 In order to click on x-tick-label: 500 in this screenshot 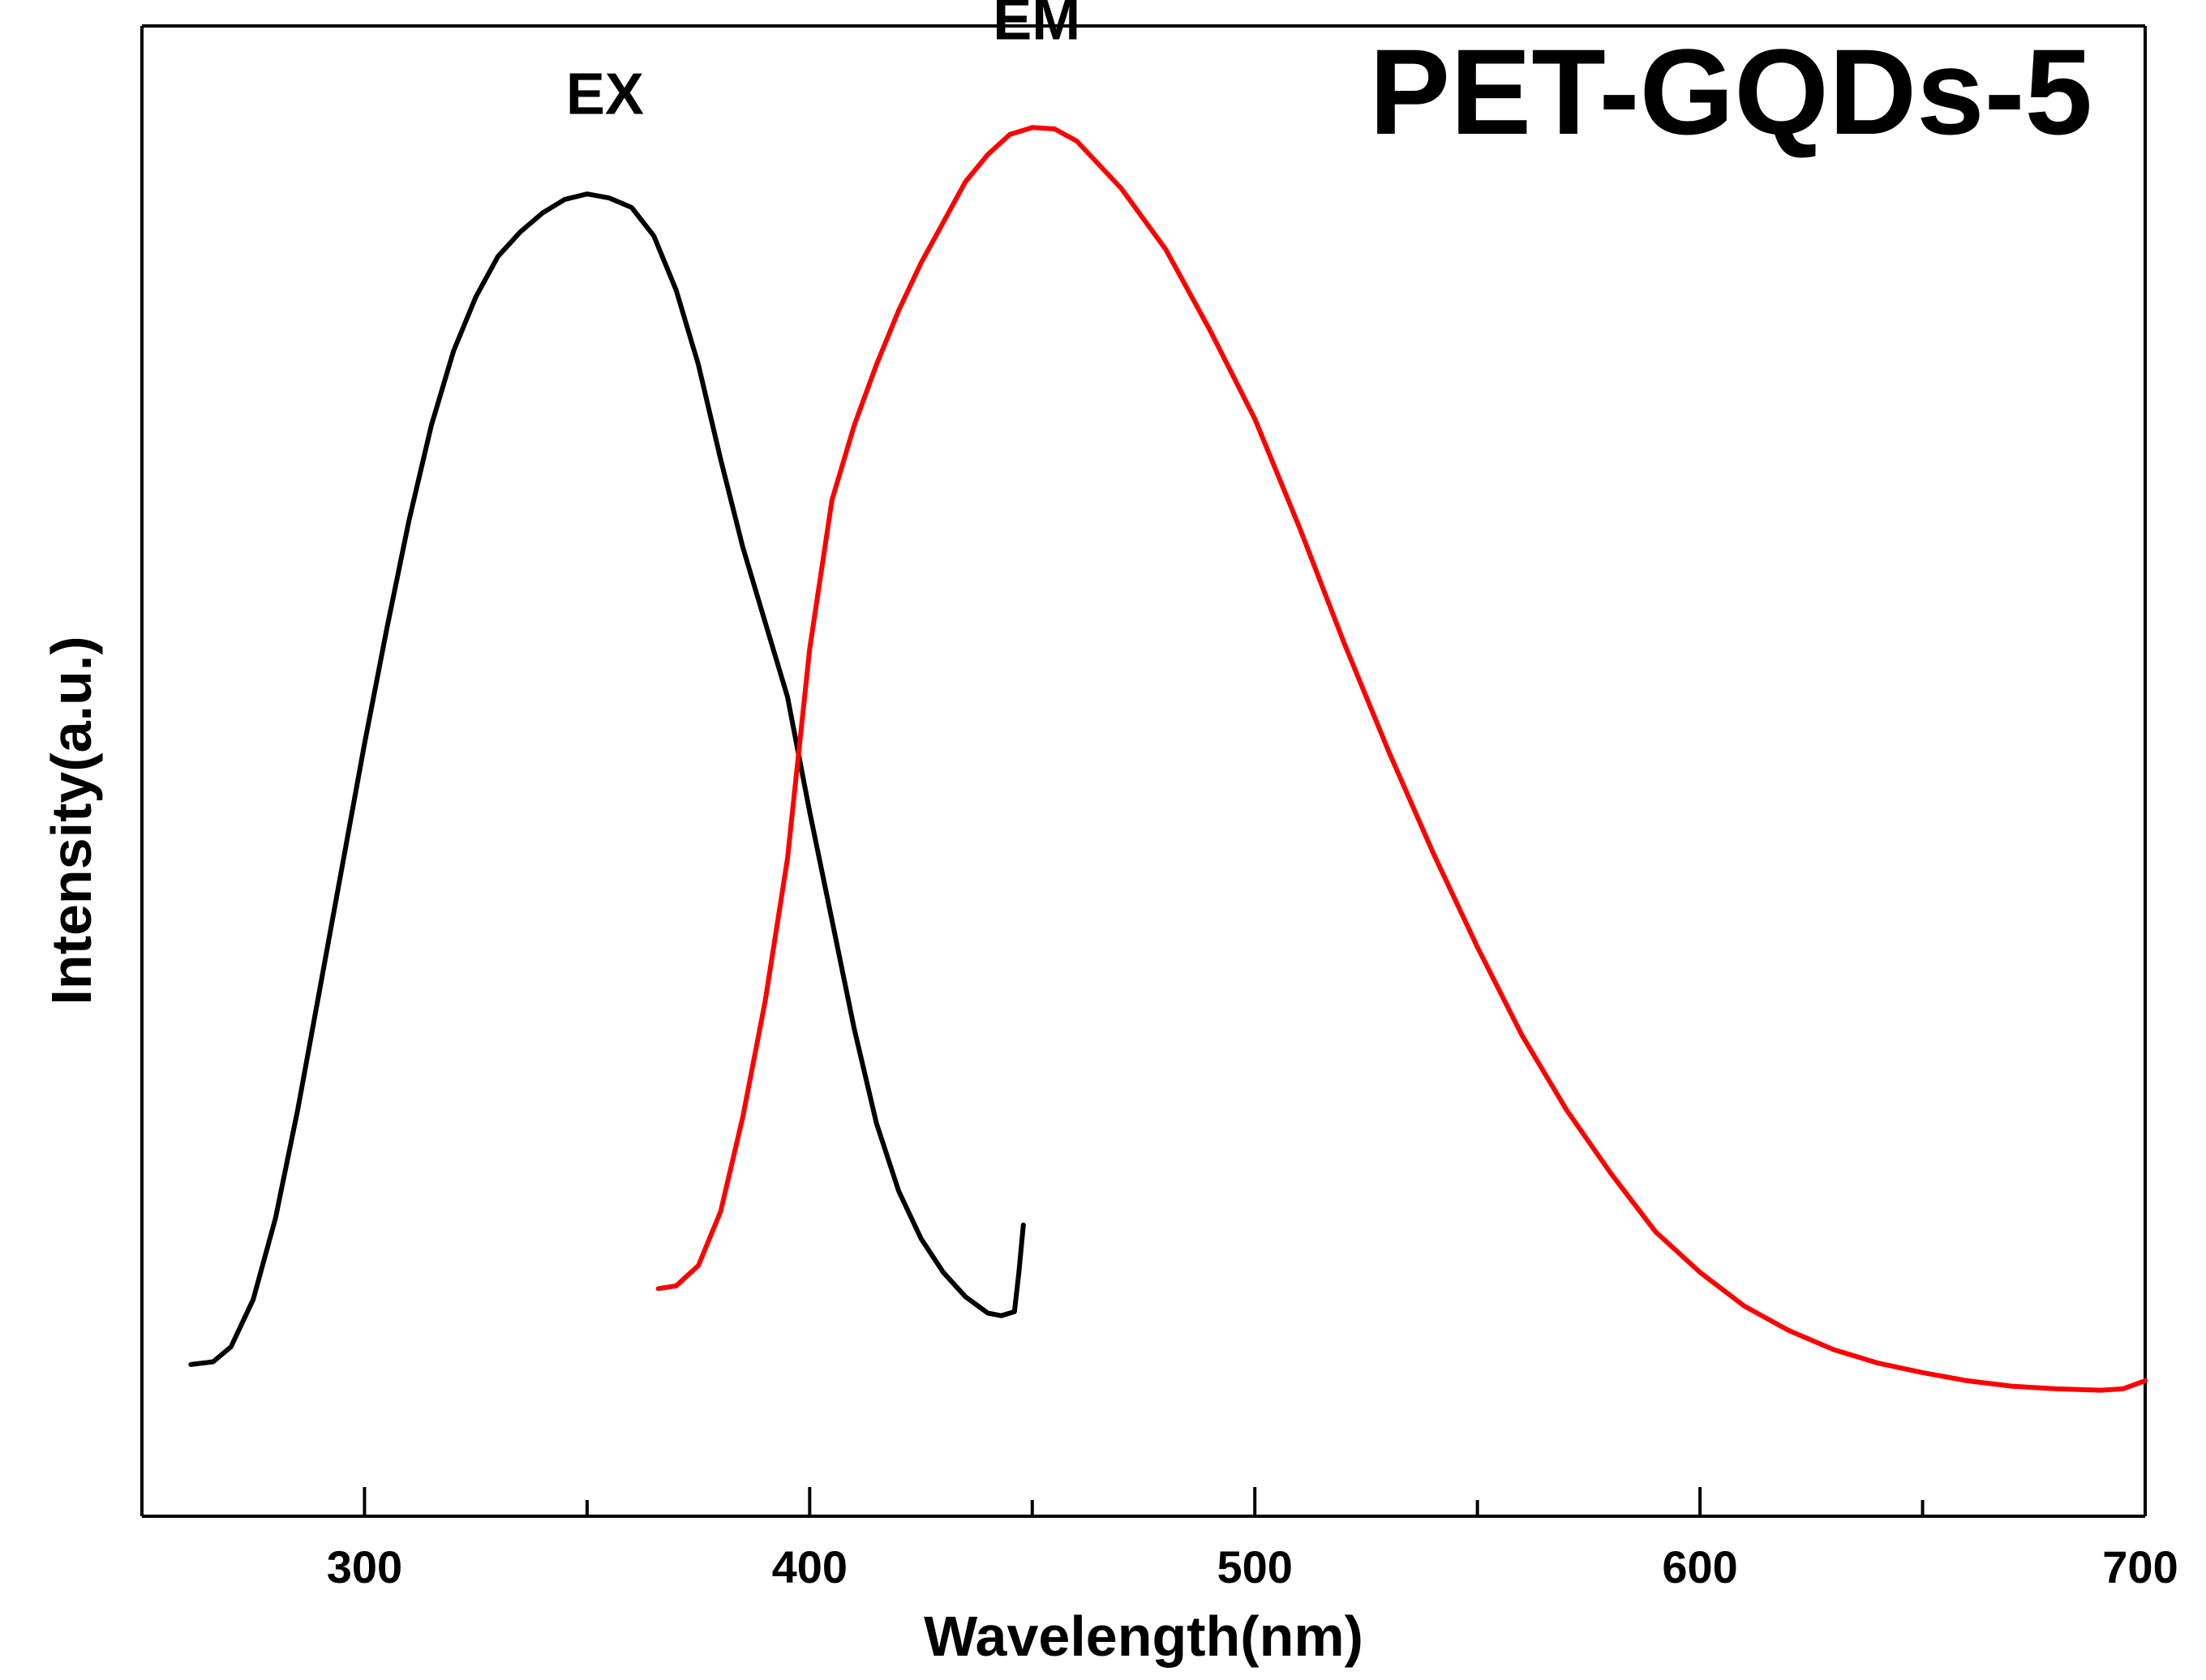, I will do `click(1255, 1566)`.